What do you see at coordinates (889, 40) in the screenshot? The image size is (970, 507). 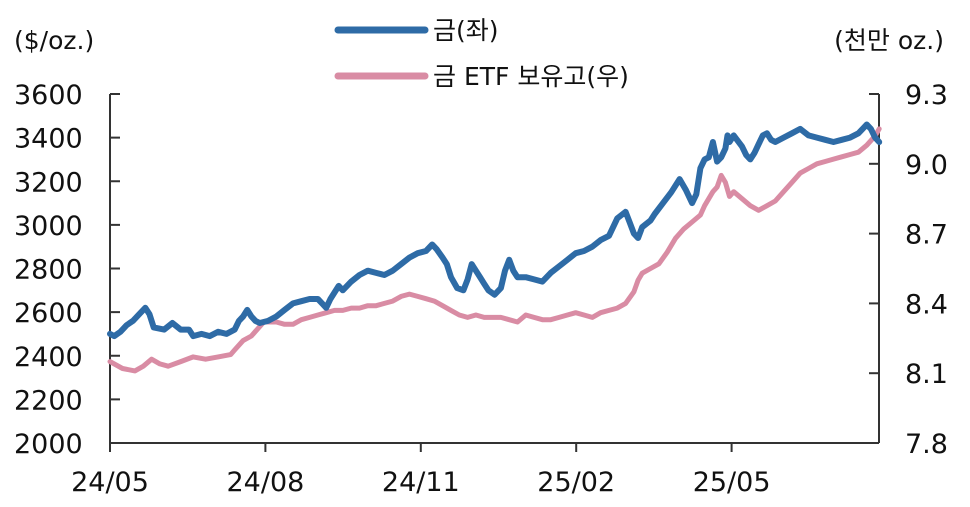 I see `right-axis-unit: (천만 oz.)` at bounding box center [889, 40].